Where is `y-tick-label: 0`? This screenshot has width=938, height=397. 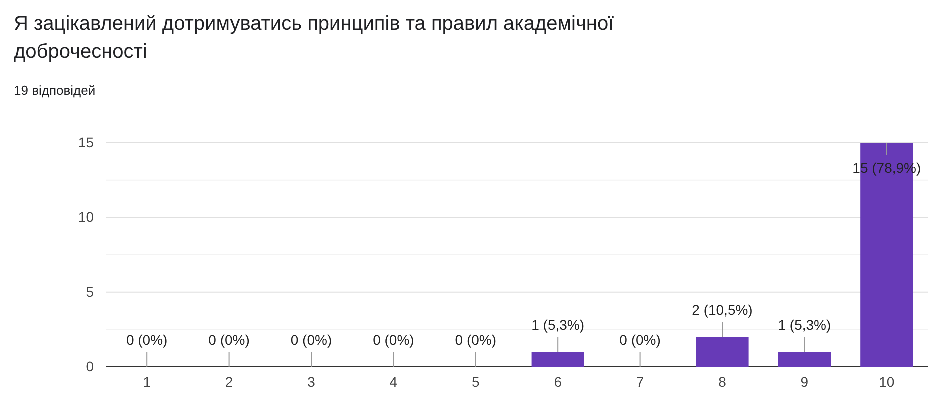
y-tick-label: 0 is located at coordinates (90, 366).